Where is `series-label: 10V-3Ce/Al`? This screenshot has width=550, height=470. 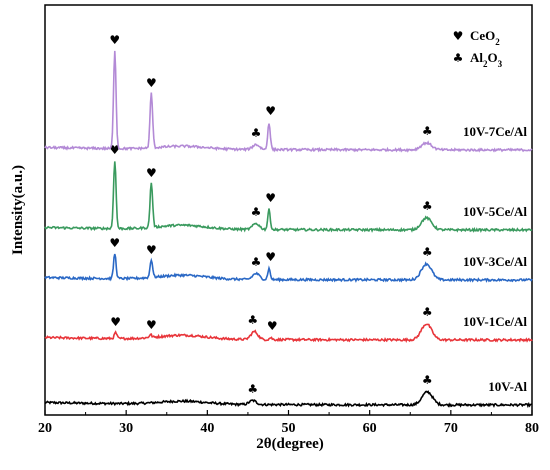
series-label: 10V-3Ce/Al is located at coordinates (495, 261).